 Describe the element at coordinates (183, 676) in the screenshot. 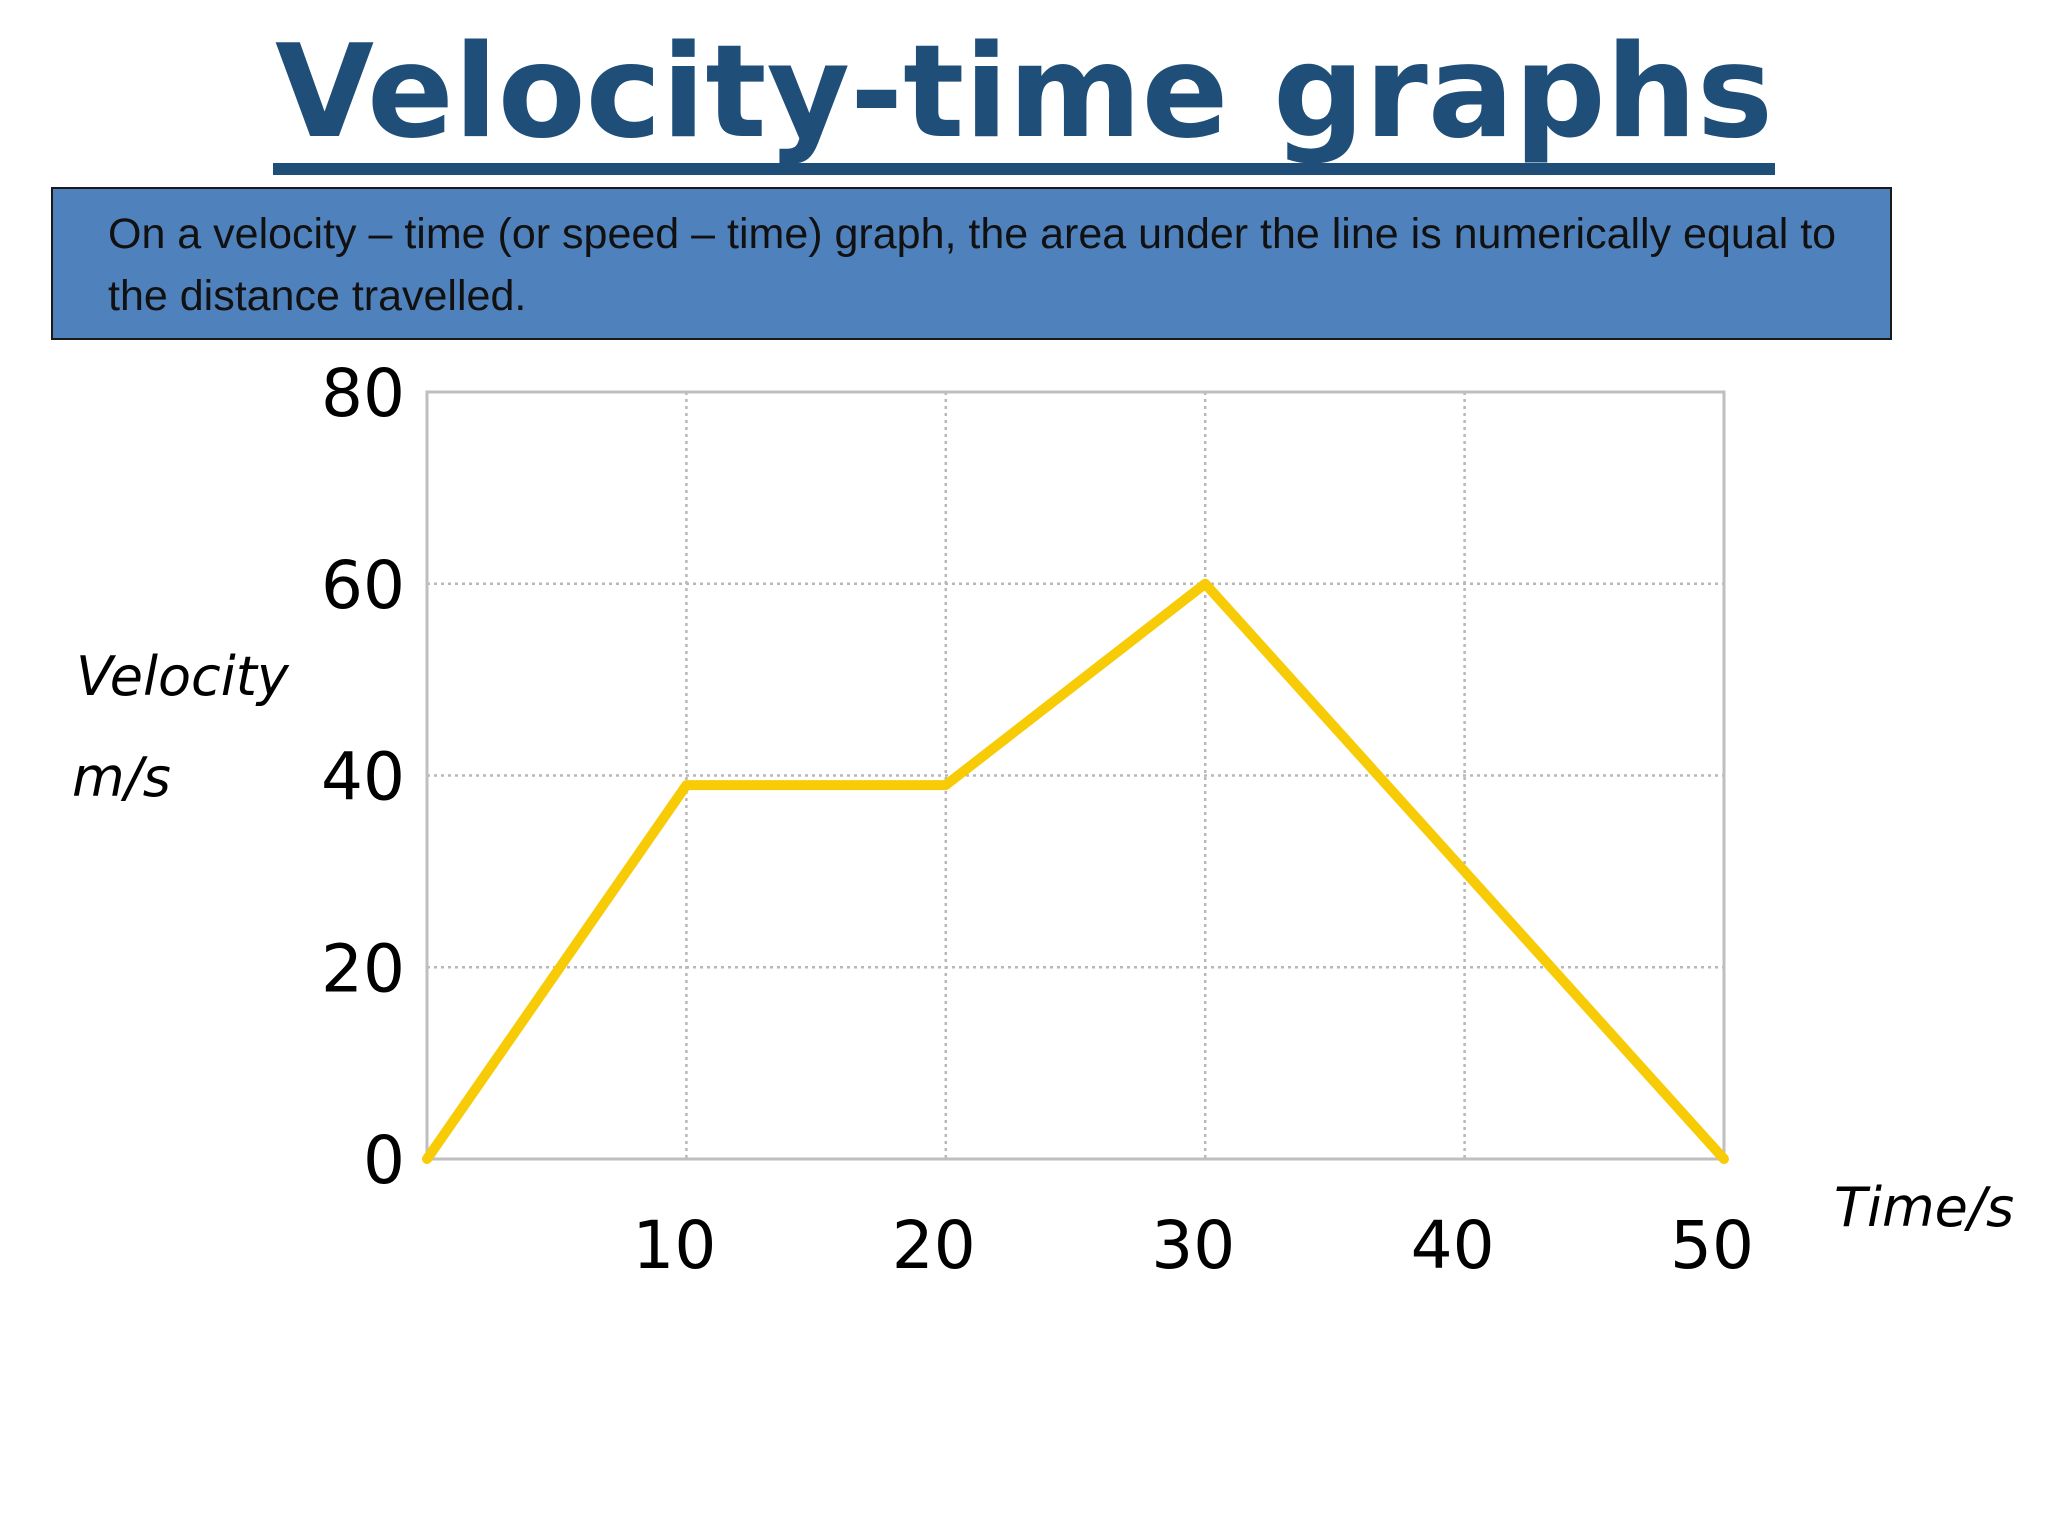

I see `y-axis-label-line1: Velocity` at that location.